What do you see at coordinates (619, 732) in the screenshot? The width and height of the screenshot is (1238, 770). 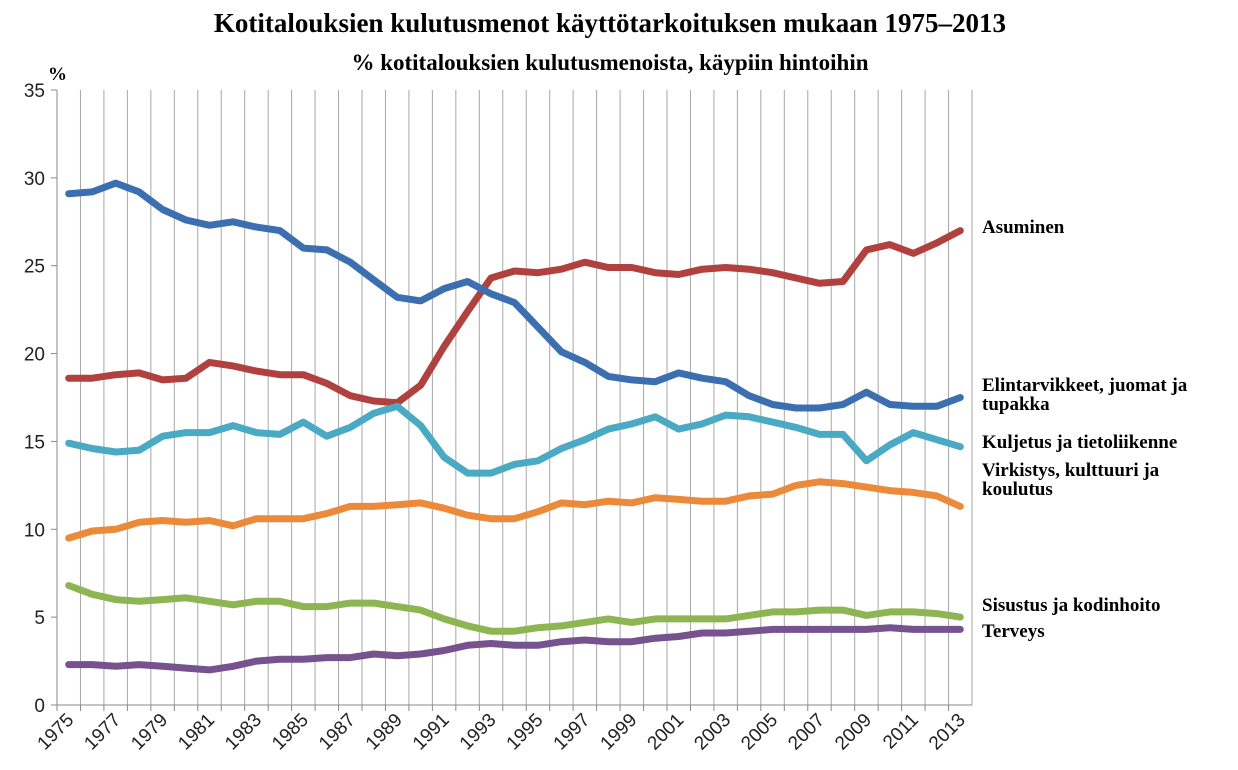 I see `x-tick-label: 1999` at bounding box center [619, 732].